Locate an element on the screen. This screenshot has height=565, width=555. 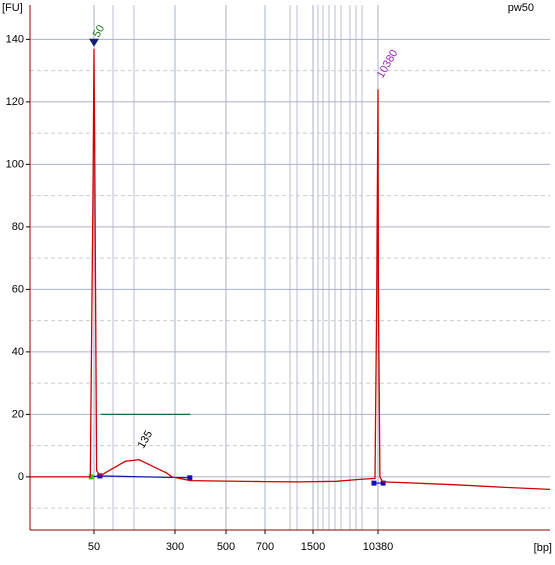
y-tick-label: 20 is located at coordinates (18, 414).